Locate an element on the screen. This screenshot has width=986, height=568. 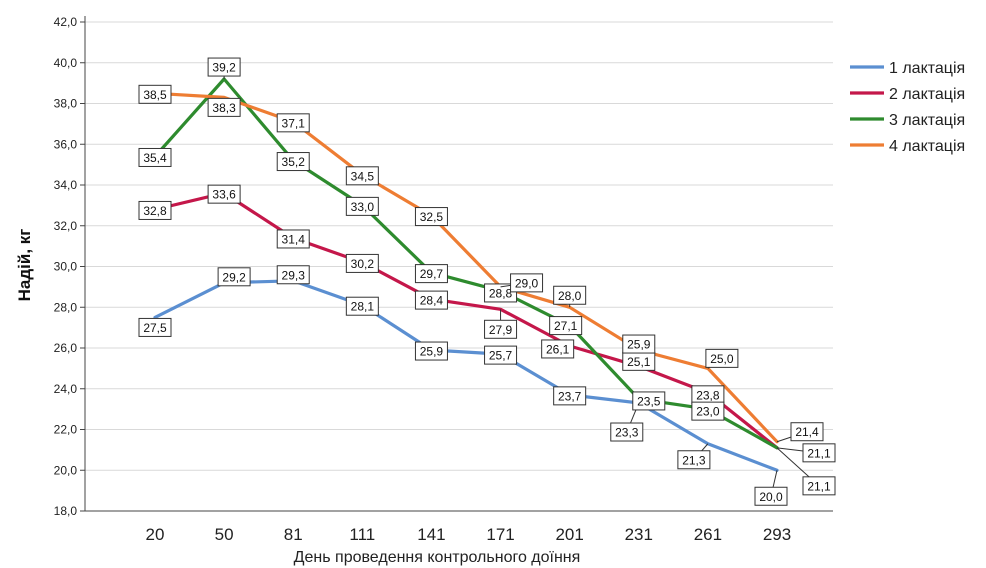
data-label-text: 29,7 is located at coordinates (432, 274).